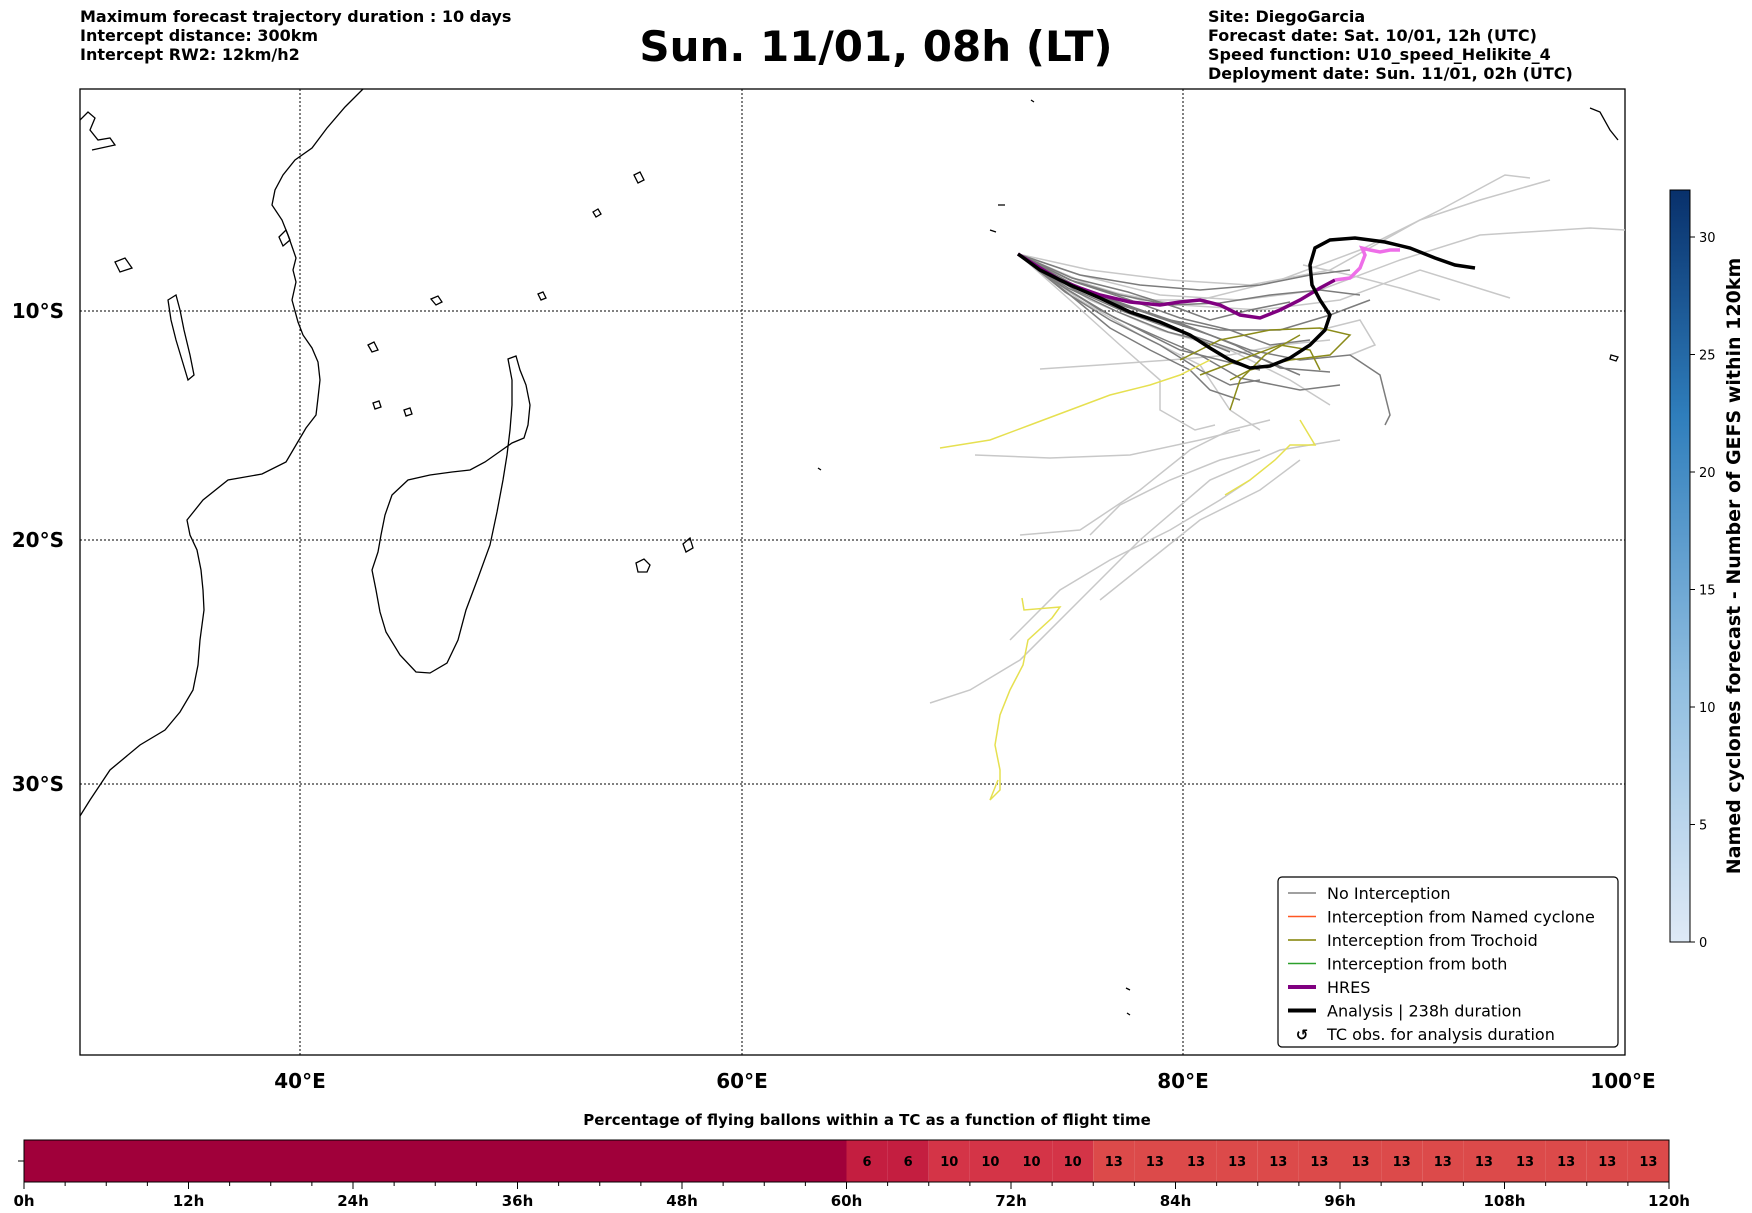  I want to click on lat-tick-label: 20°S, so click(38, 540).